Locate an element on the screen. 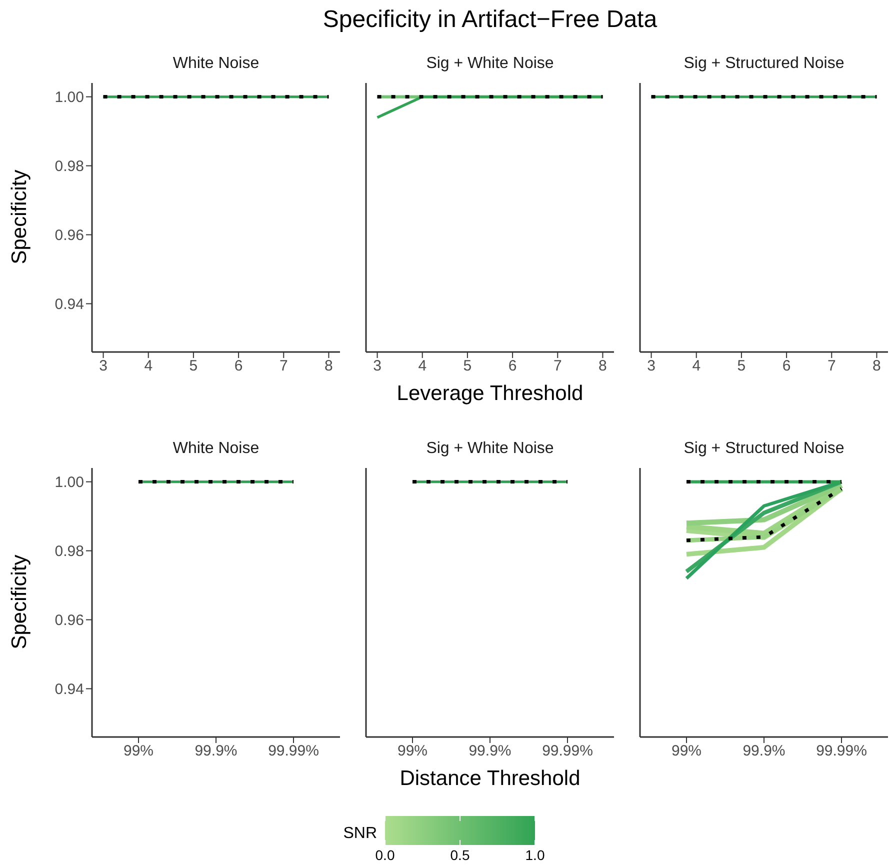 This screenshot has width=894, height=867. color-bar-title: SNR is located at coordinates (360, 833).